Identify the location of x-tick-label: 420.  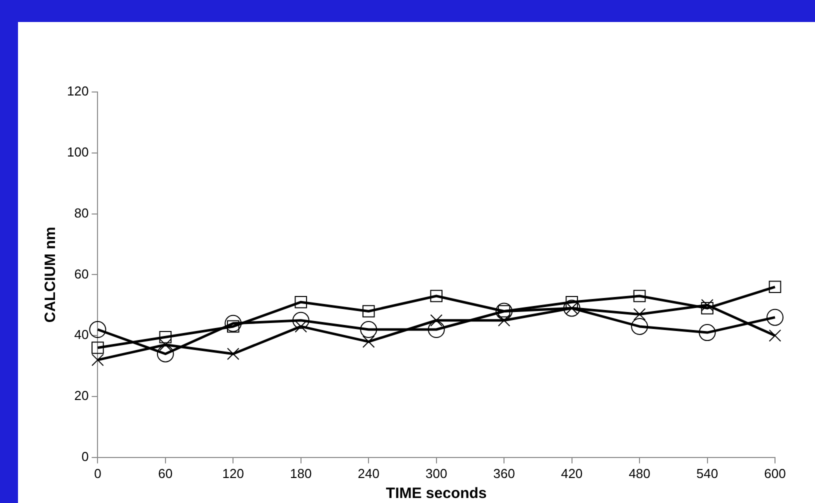
(571, 473).